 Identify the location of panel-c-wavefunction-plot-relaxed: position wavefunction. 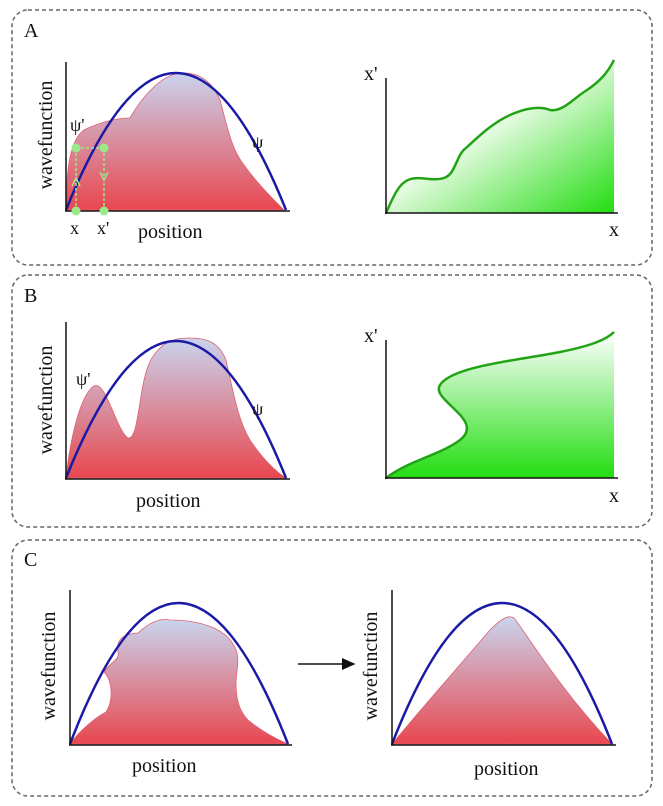
(488, 685).